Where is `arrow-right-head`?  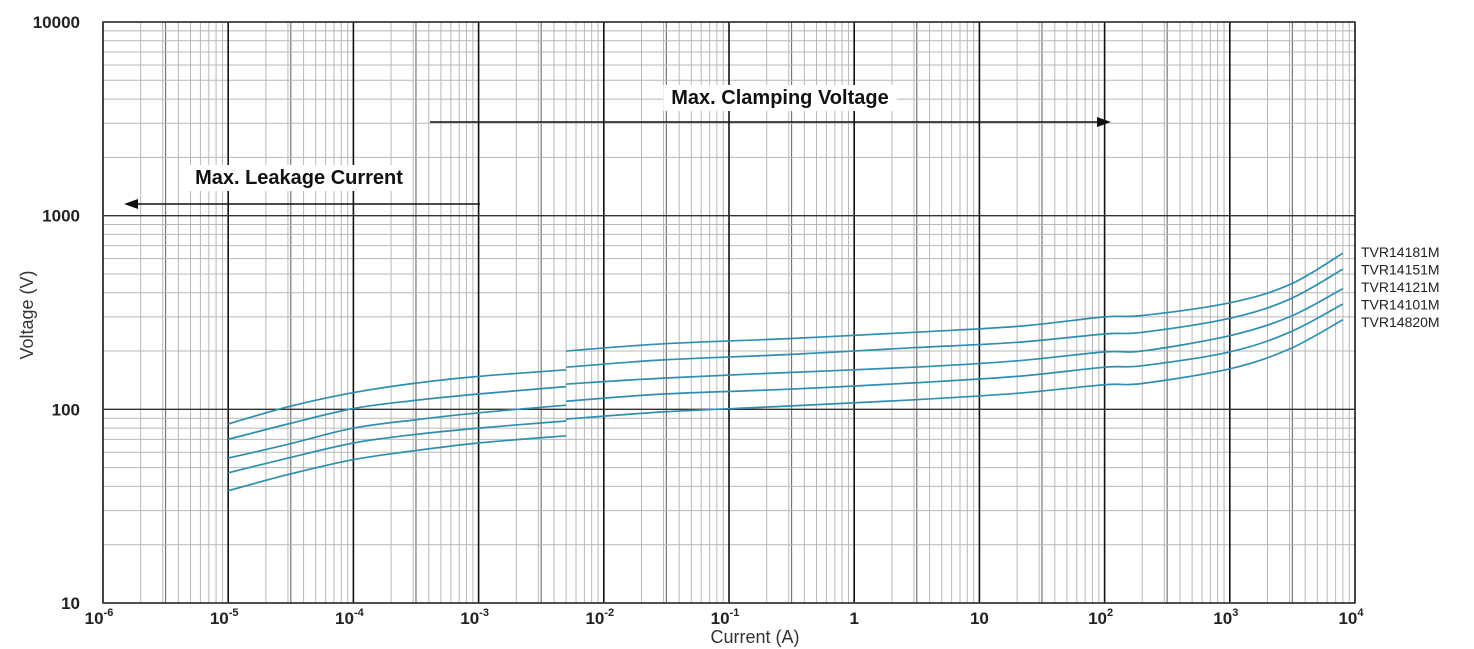 arrow-right-head is located at coordinates (1104, 122).